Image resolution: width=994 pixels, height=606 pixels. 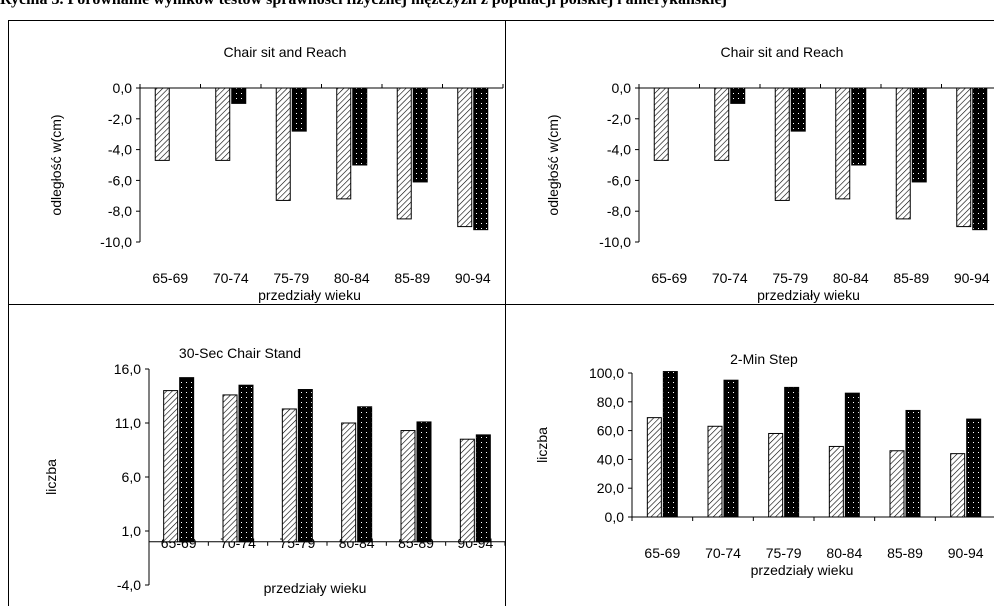 What do you see at coordinates (764, 359) in the screenshot?
I see `chart-title: 2-Min Step` at bounding box center [764, 359].